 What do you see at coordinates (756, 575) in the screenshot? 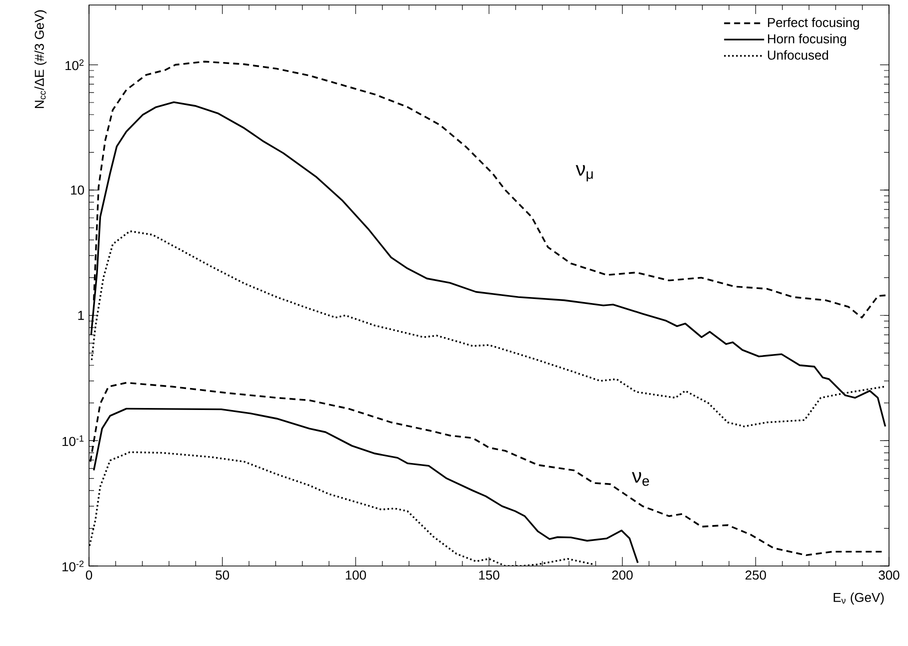
I see `x-tick-label: 250` at bounding box center [756, 575].